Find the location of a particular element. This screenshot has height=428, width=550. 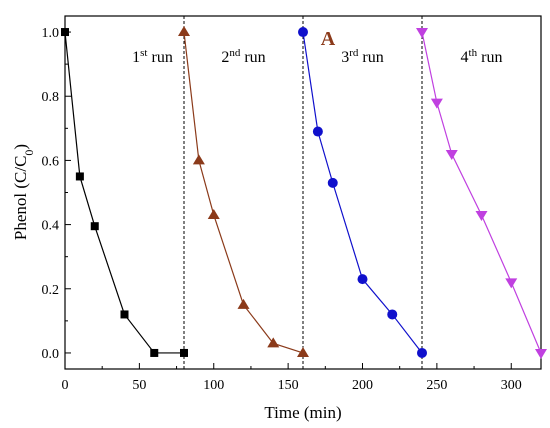

y-axis-label: Phenol (C/C0) is located at coordinates (23, 192).